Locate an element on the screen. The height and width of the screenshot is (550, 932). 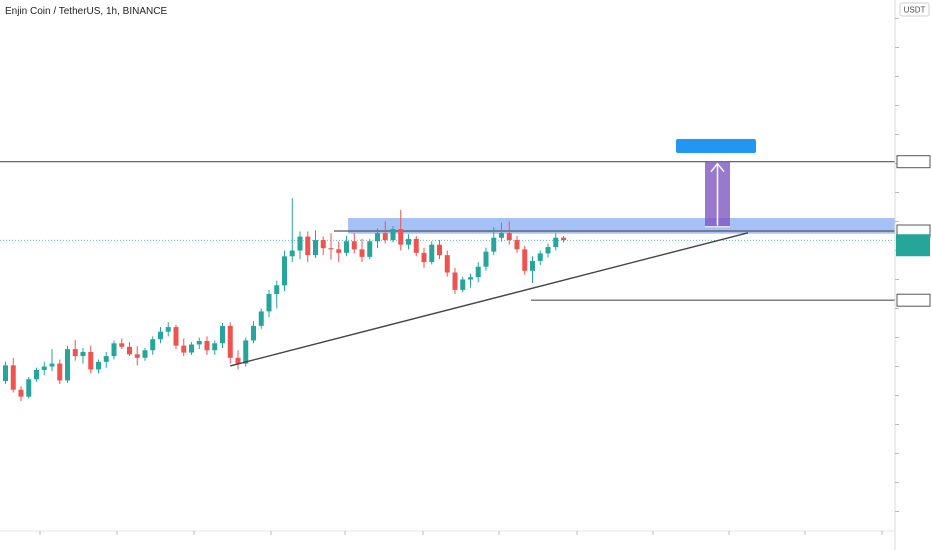
chart-title: Enjin Coin / TetherUS, 1h, BINANCE is located at coordinates (86, 11).